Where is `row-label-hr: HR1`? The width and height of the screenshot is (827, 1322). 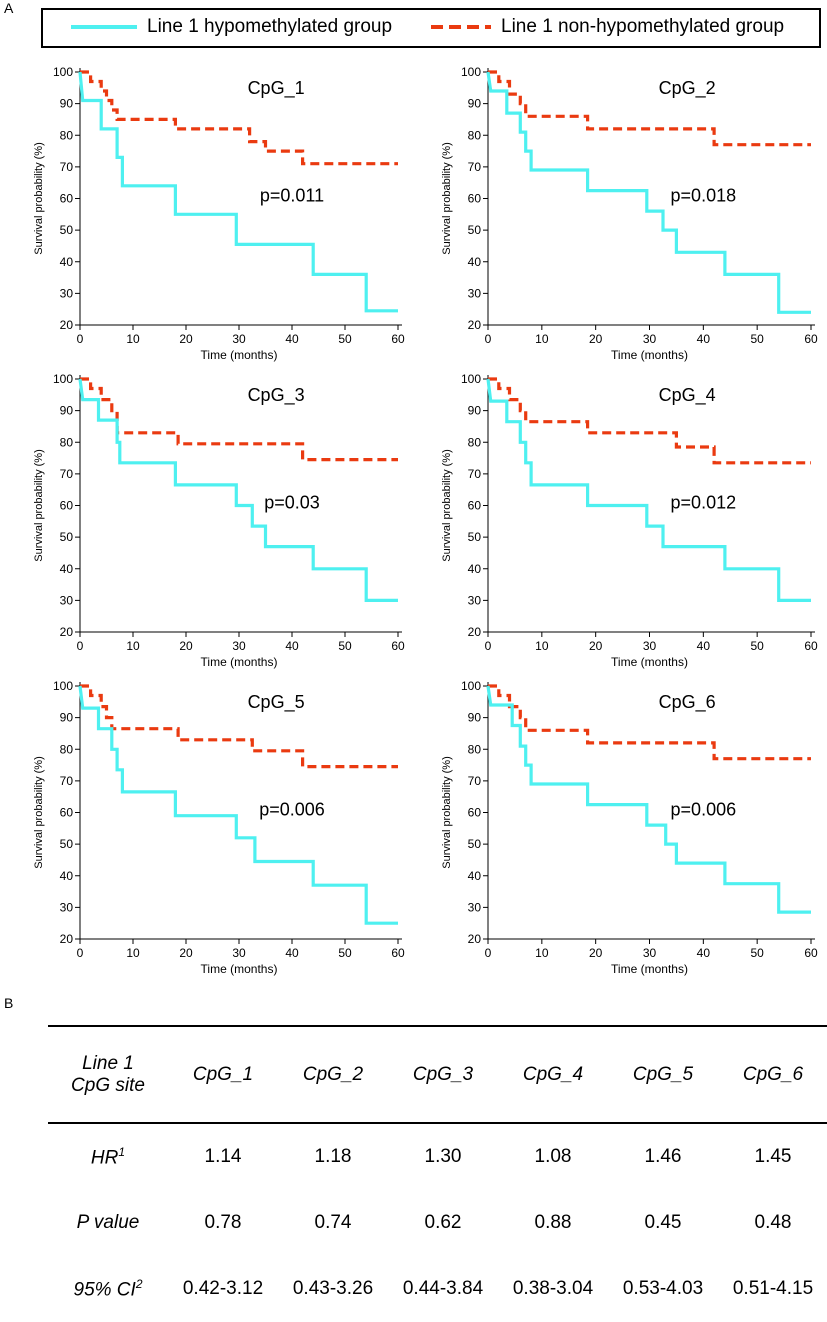
row-label-hr: HR1 is located at coordinates (108, 1156).